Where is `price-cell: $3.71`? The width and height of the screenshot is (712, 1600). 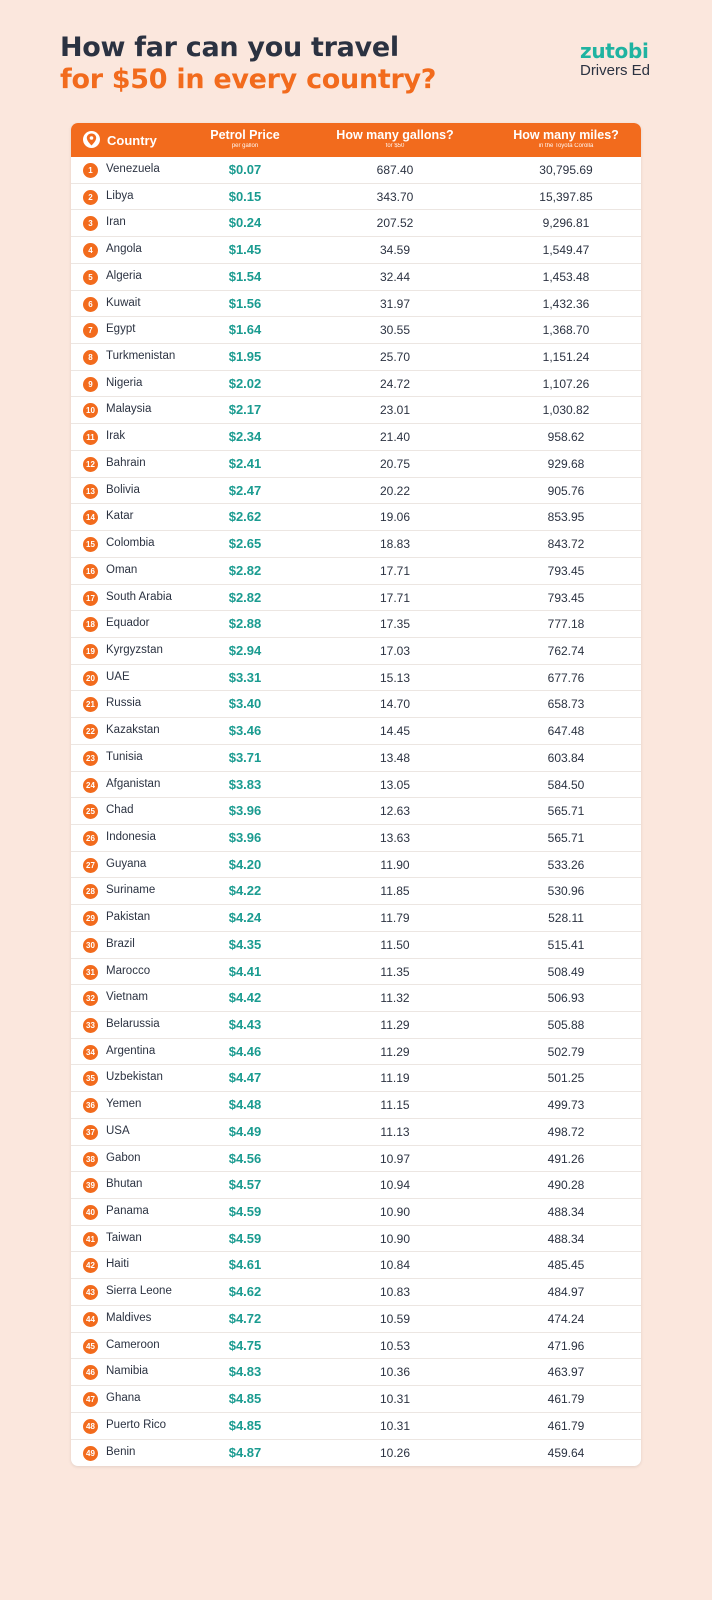 price-cell: $3.71 is located at coordinates (245, 757).